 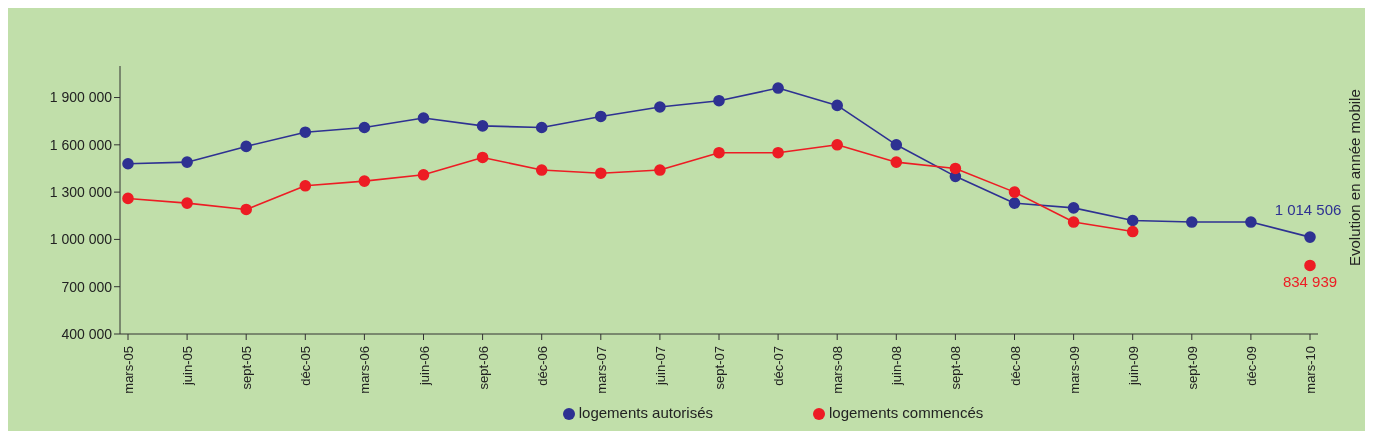 I want to click on y-tick-label: 400 000, so click(x=87, y=333).